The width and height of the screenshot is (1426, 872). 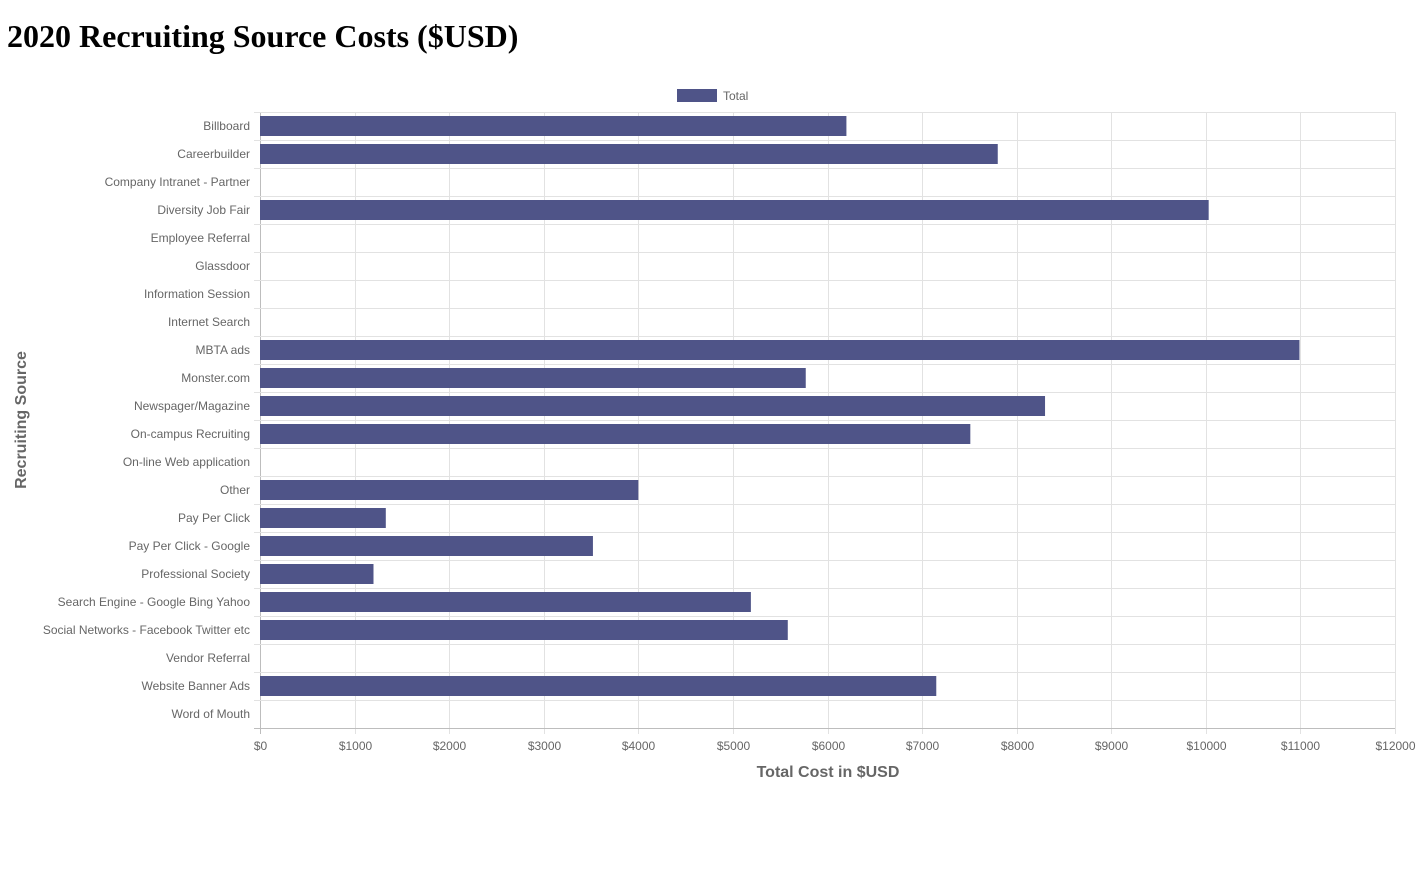 What do you see at coordinates (545, 746) in the screenshot?
I see `x-tick-label: $3000` at bounding box center [545, 746].